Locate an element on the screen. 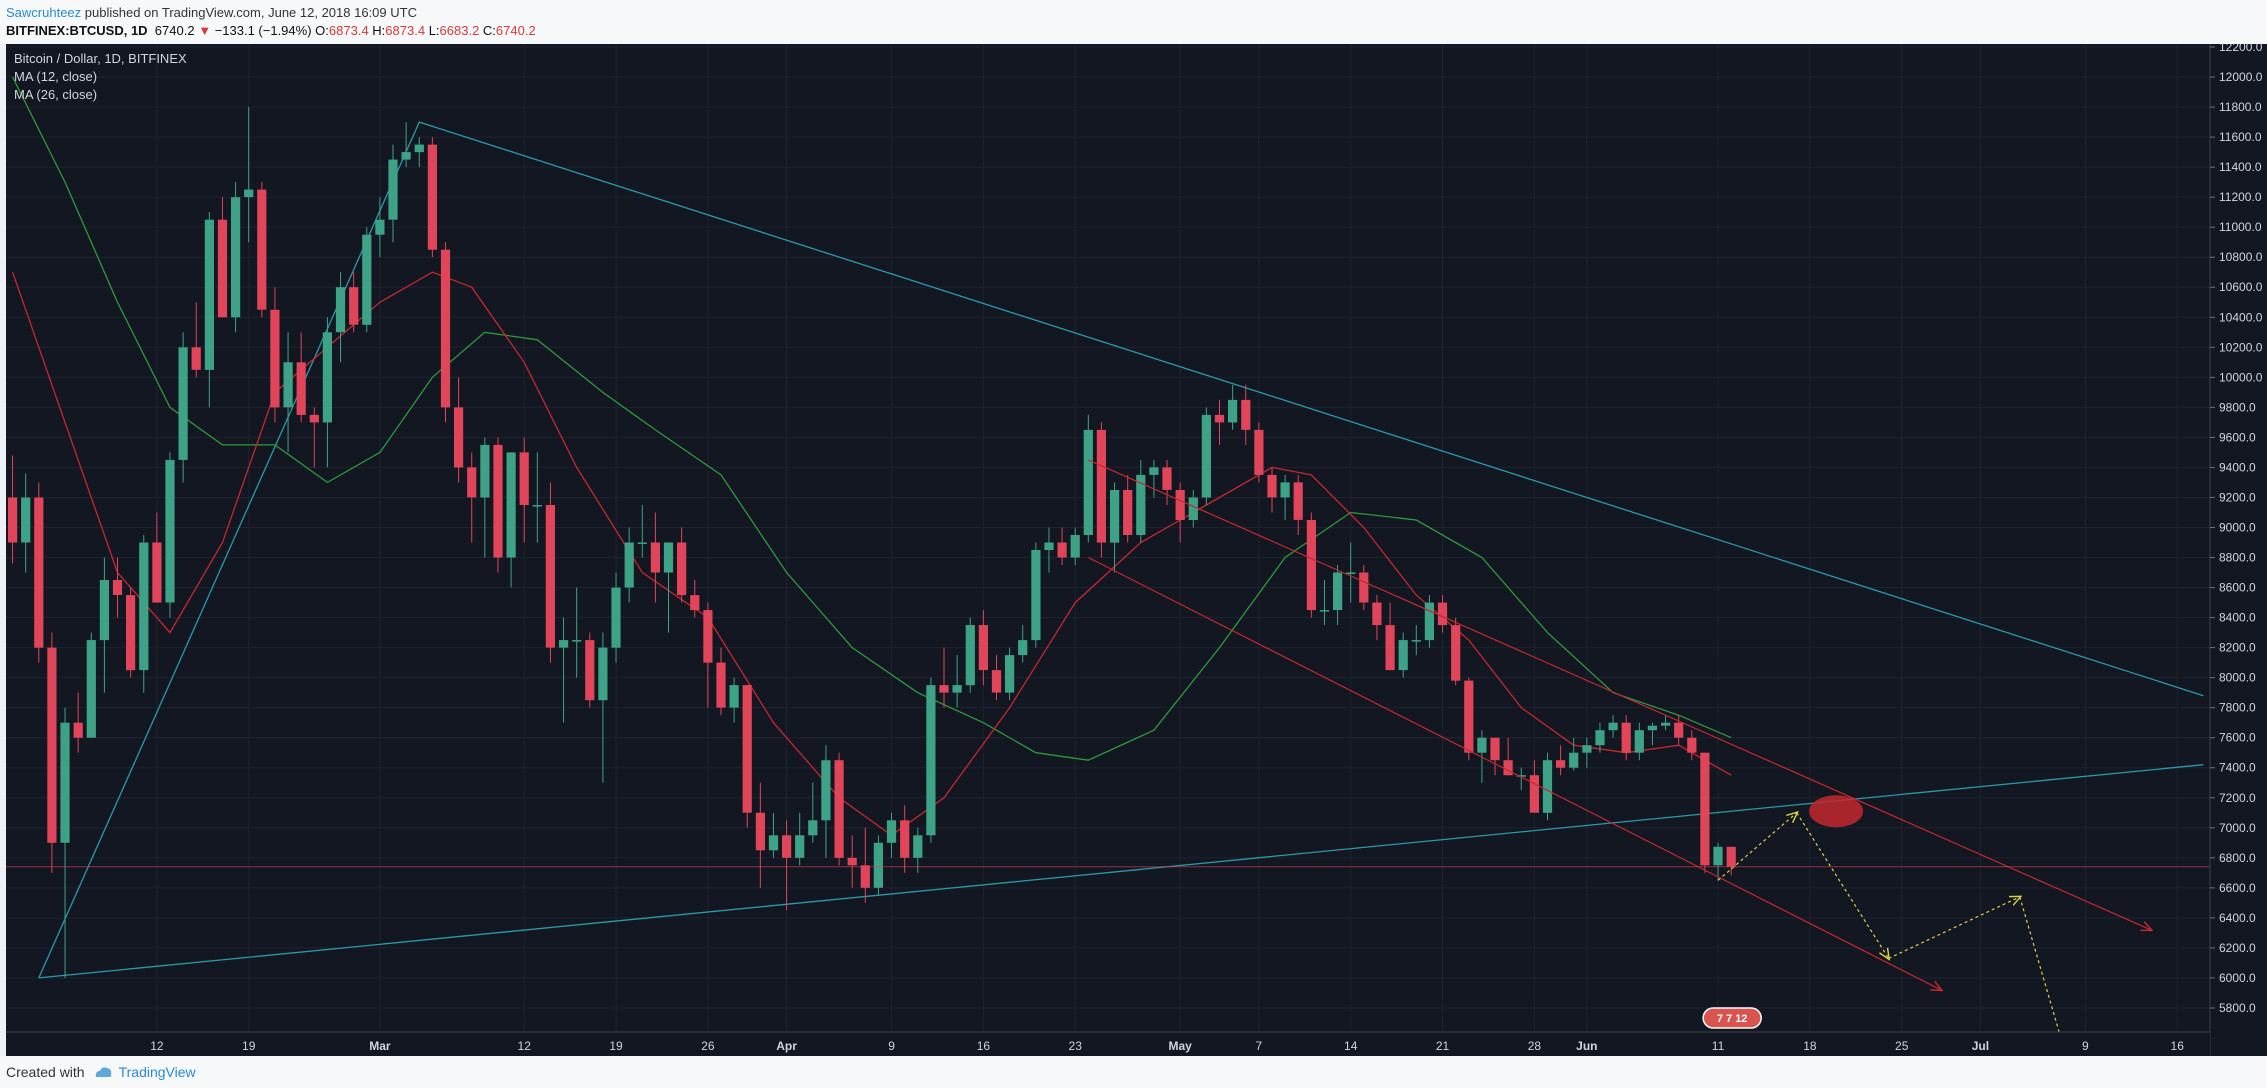 The width and height of the screenshot is (2267, 1088). price-change: −133.1 (−1.94%) is located at coordinates (263, 30).